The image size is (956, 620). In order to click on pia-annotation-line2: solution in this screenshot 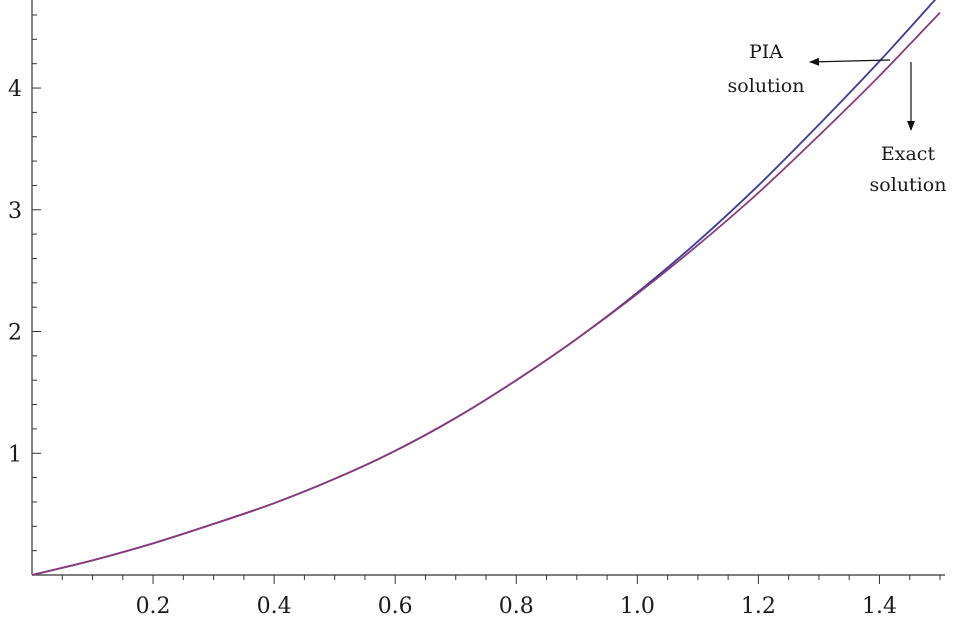, I will do `click(766, 86)`.